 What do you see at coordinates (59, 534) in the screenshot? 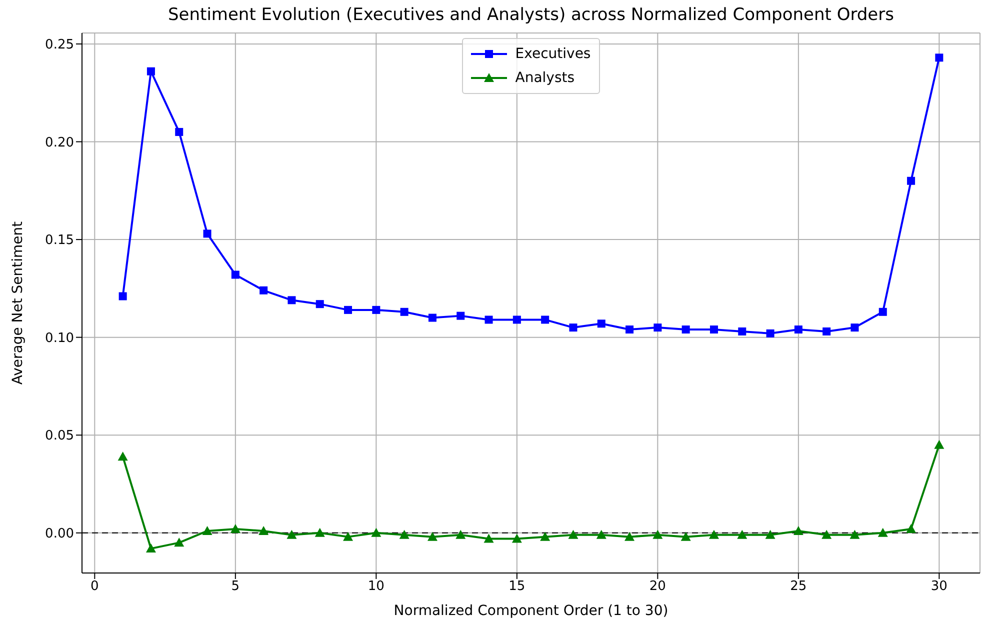
I see `y-tick-label: 0.00` at bounding box center [59, 534].